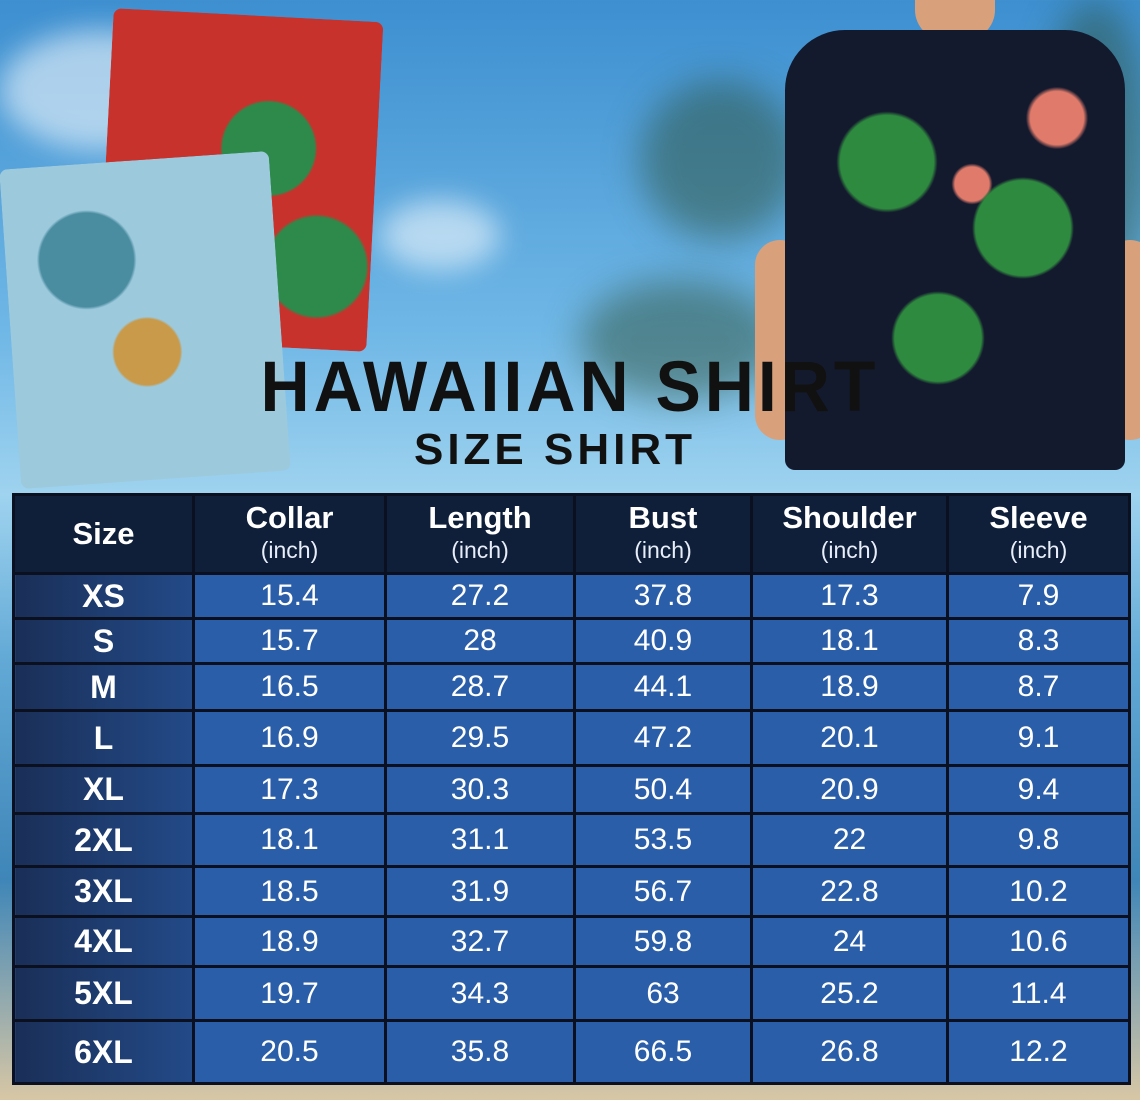  What do you see at coordinates (849, 517) in the screenshot?
I see `column-label: Shoulder` at bounding box center [849, 517].